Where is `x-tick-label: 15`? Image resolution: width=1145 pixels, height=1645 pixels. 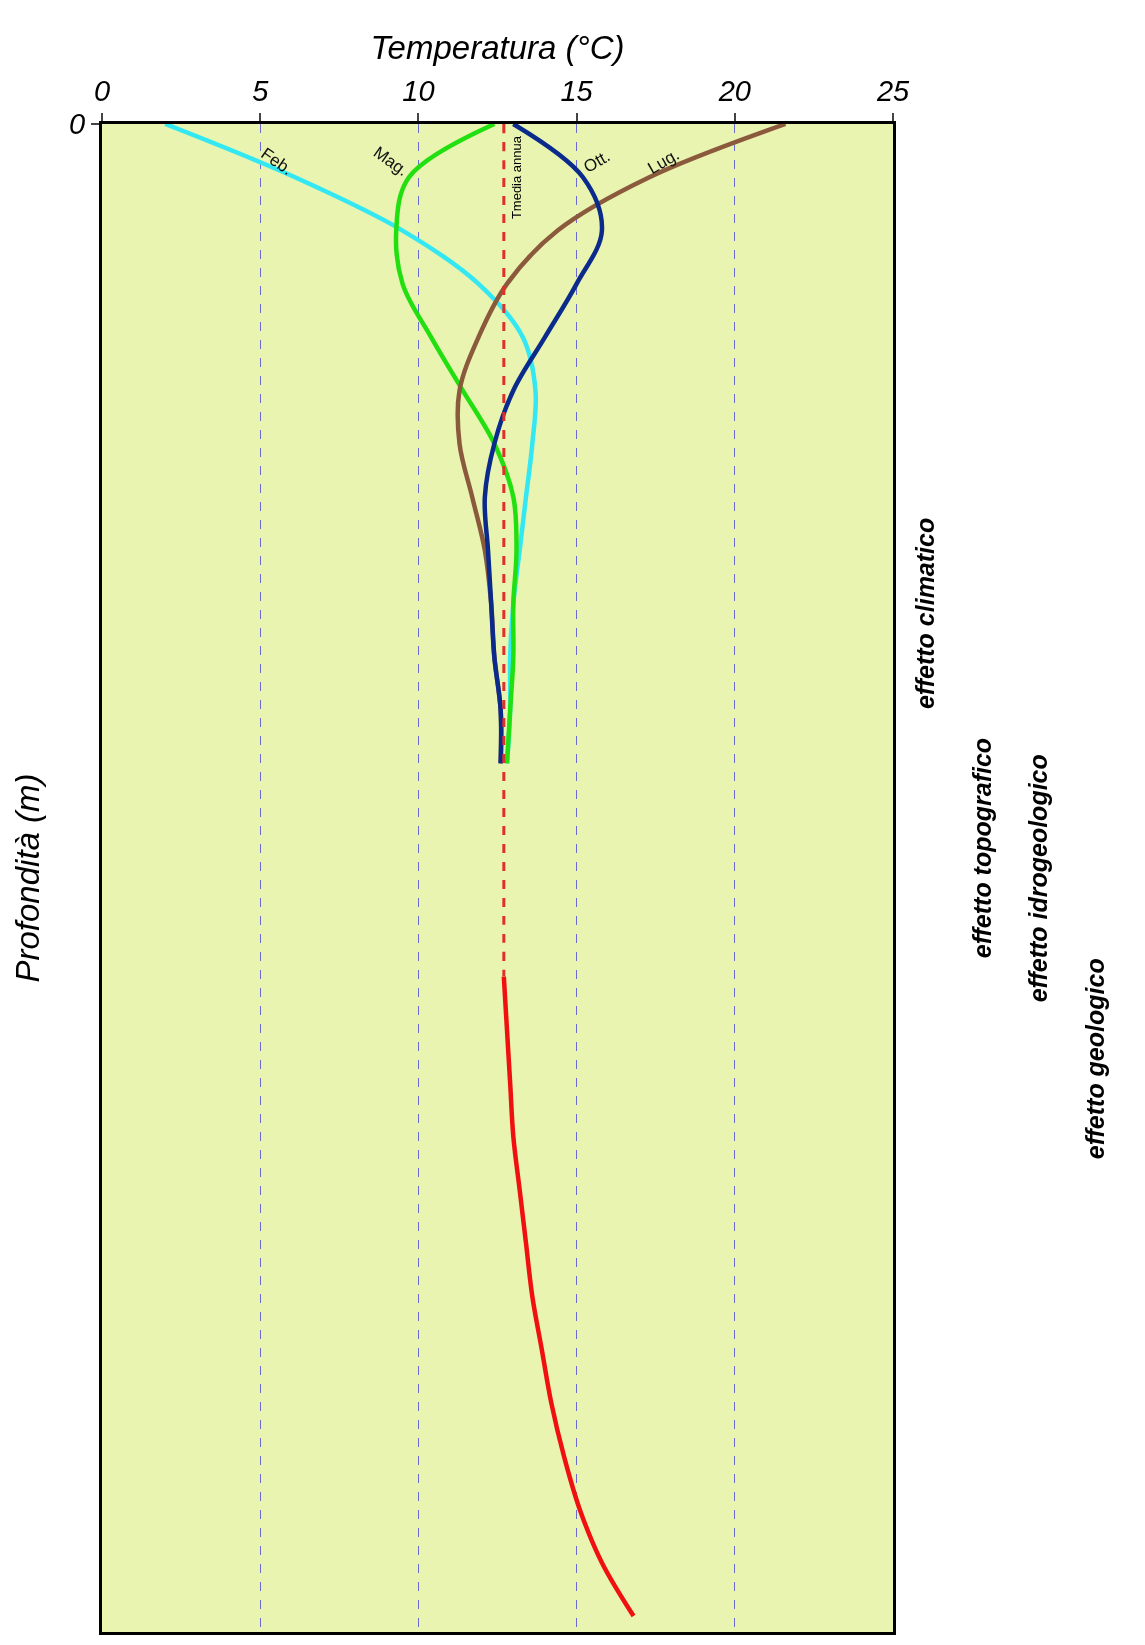 x-tick-label: 15 is located at coordinates (577, 91).